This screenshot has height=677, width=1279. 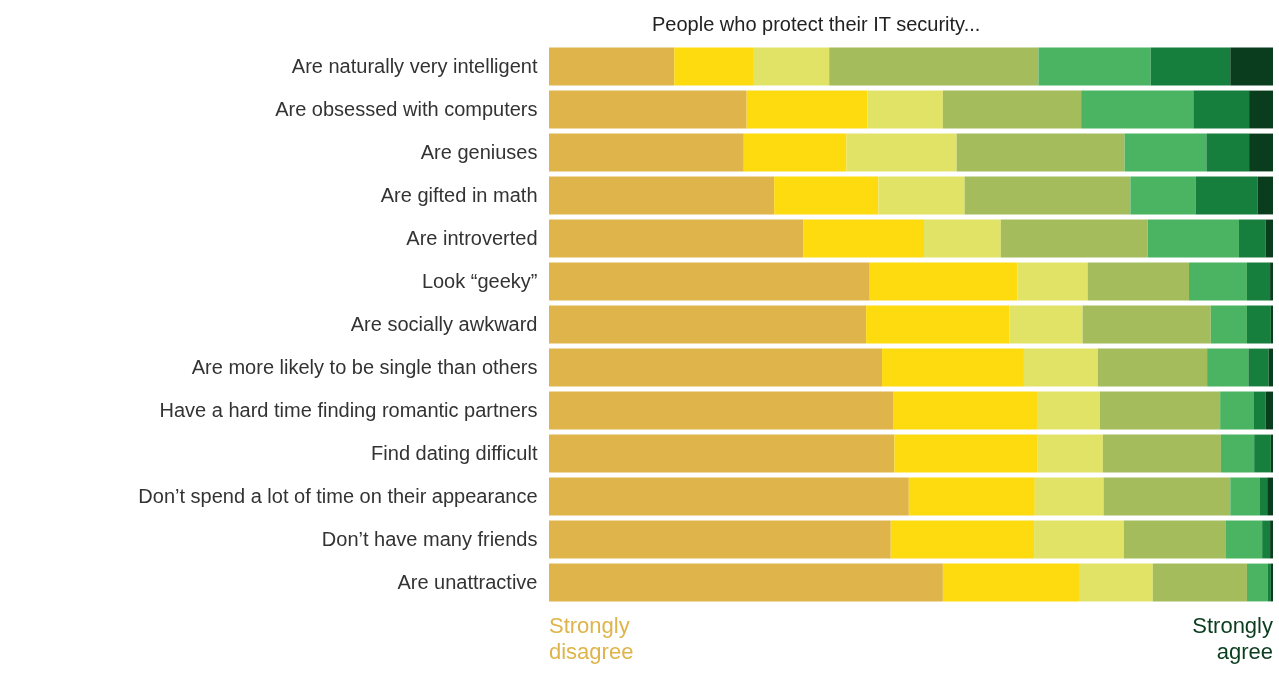 What do you see at coordinates (591, 638) in the screenshot?
I see `text: Strongly disagree` at bounding box center [591, 638].